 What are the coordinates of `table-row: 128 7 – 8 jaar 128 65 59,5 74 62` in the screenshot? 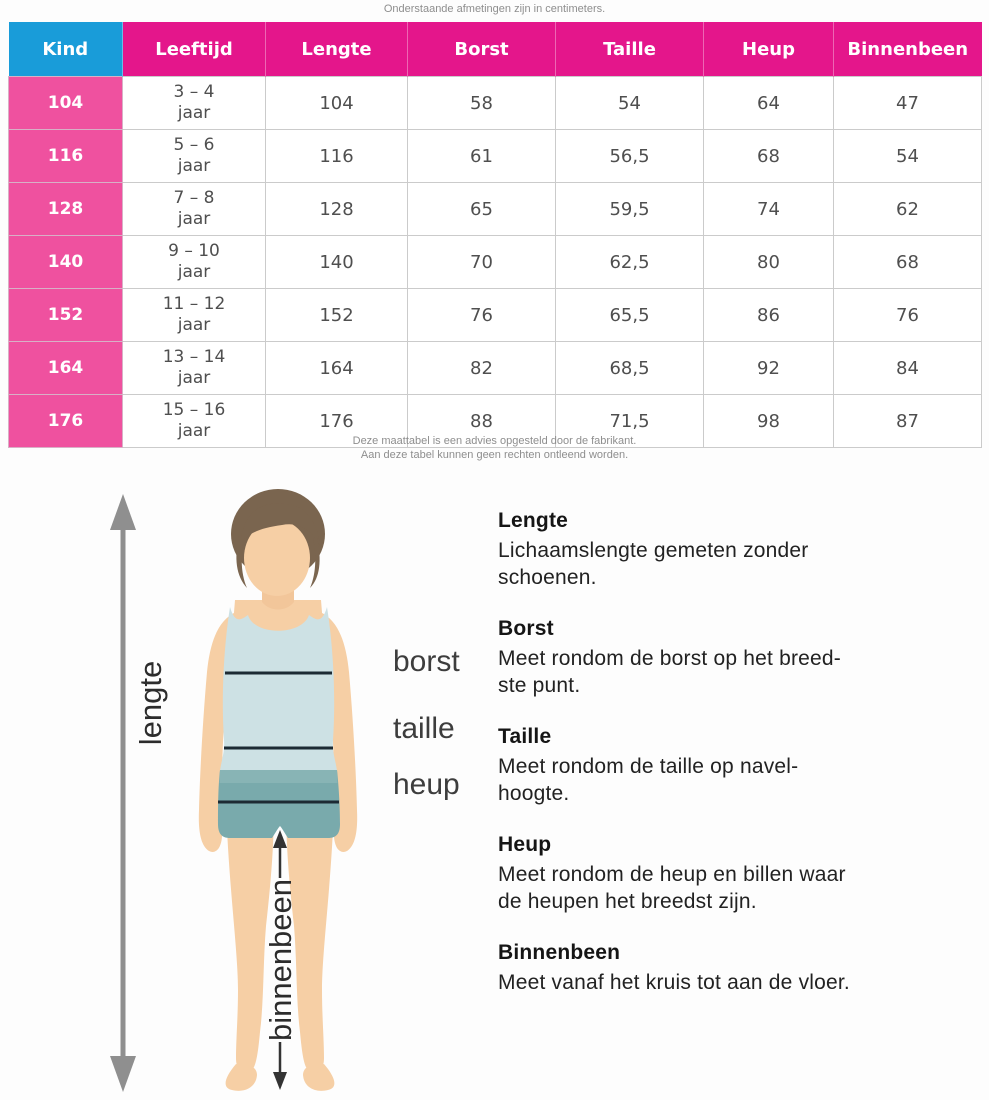 It's located at (495, 209).